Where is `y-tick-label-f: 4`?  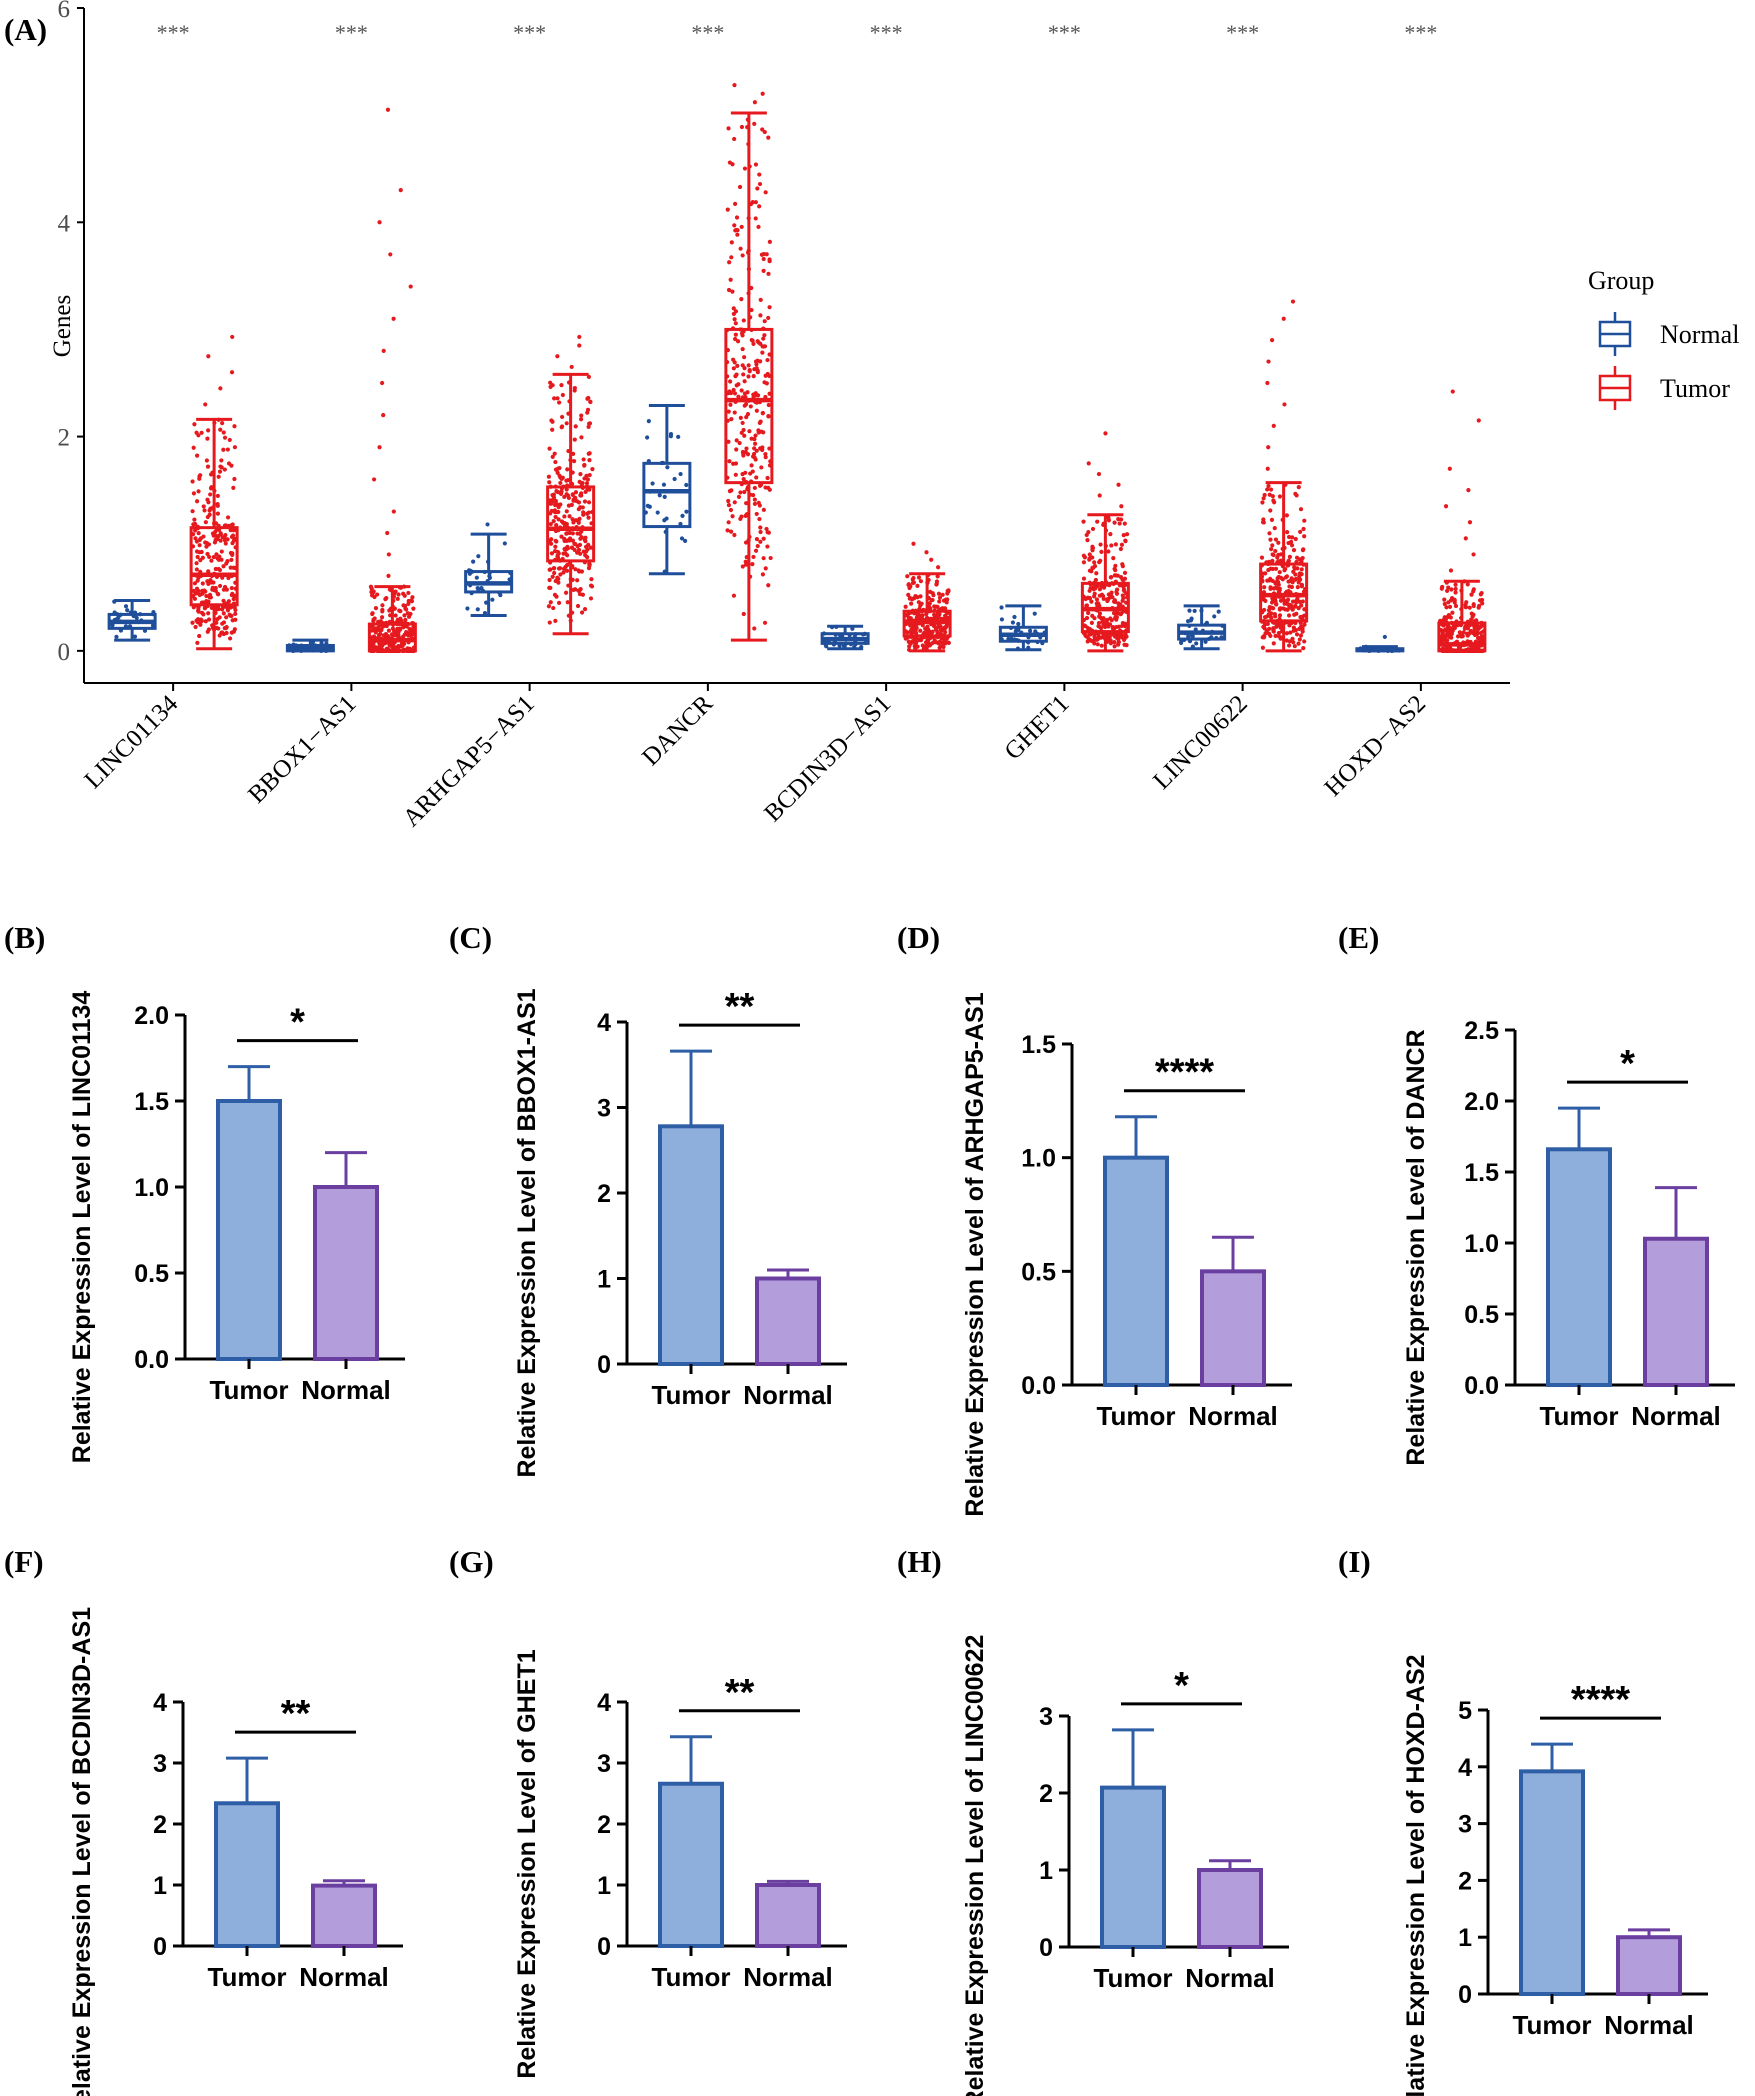
y-tick-label-f: 4 is located at coordinates (160, 1703).